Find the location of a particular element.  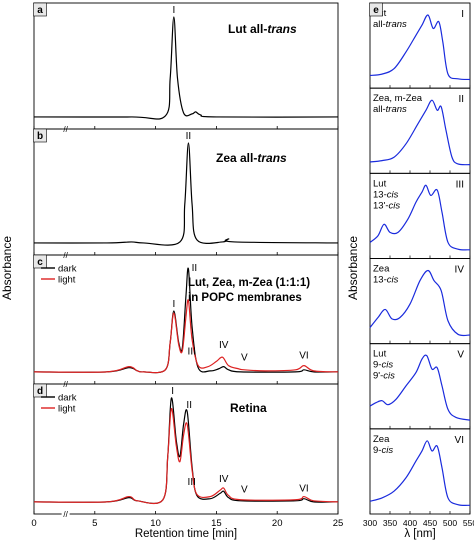

spectrum-frame is located at coordinates (420, 471).